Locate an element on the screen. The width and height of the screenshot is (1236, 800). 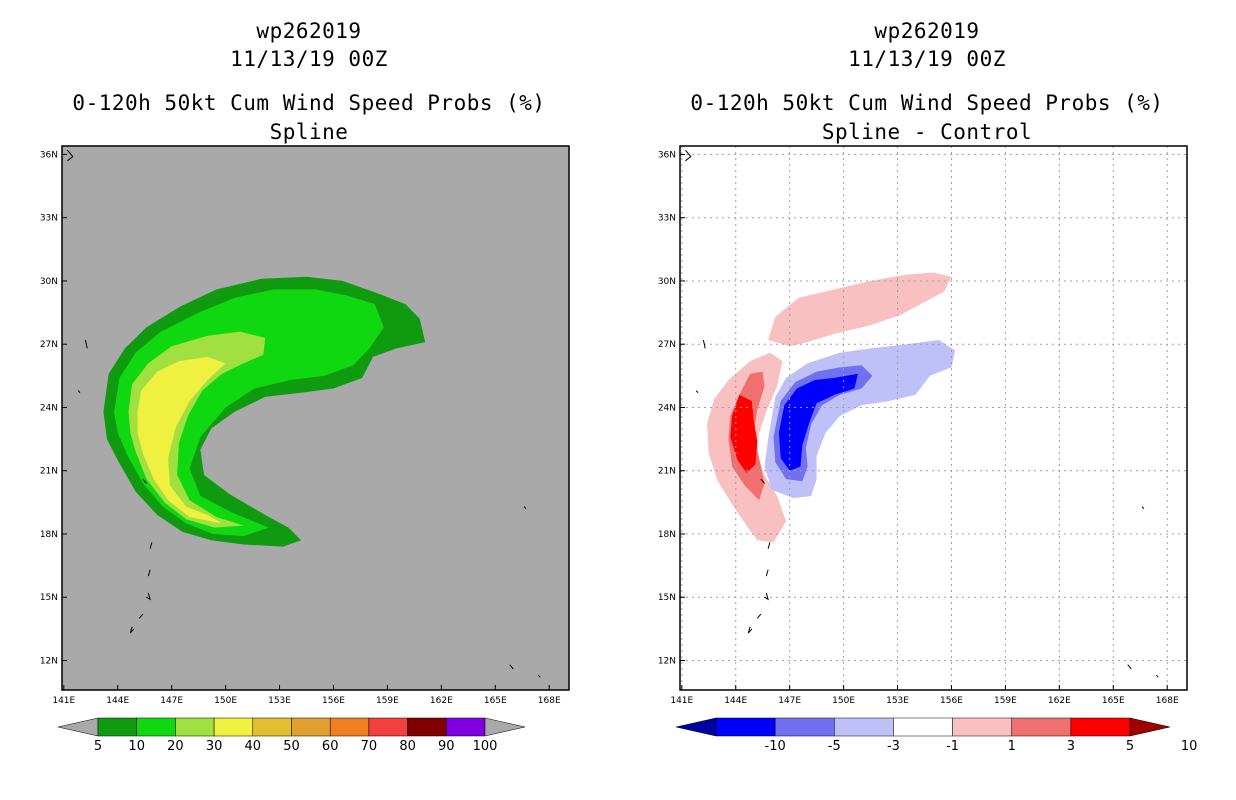
right-colorbar-label-3: -1 is located at coordinates (952, 746).